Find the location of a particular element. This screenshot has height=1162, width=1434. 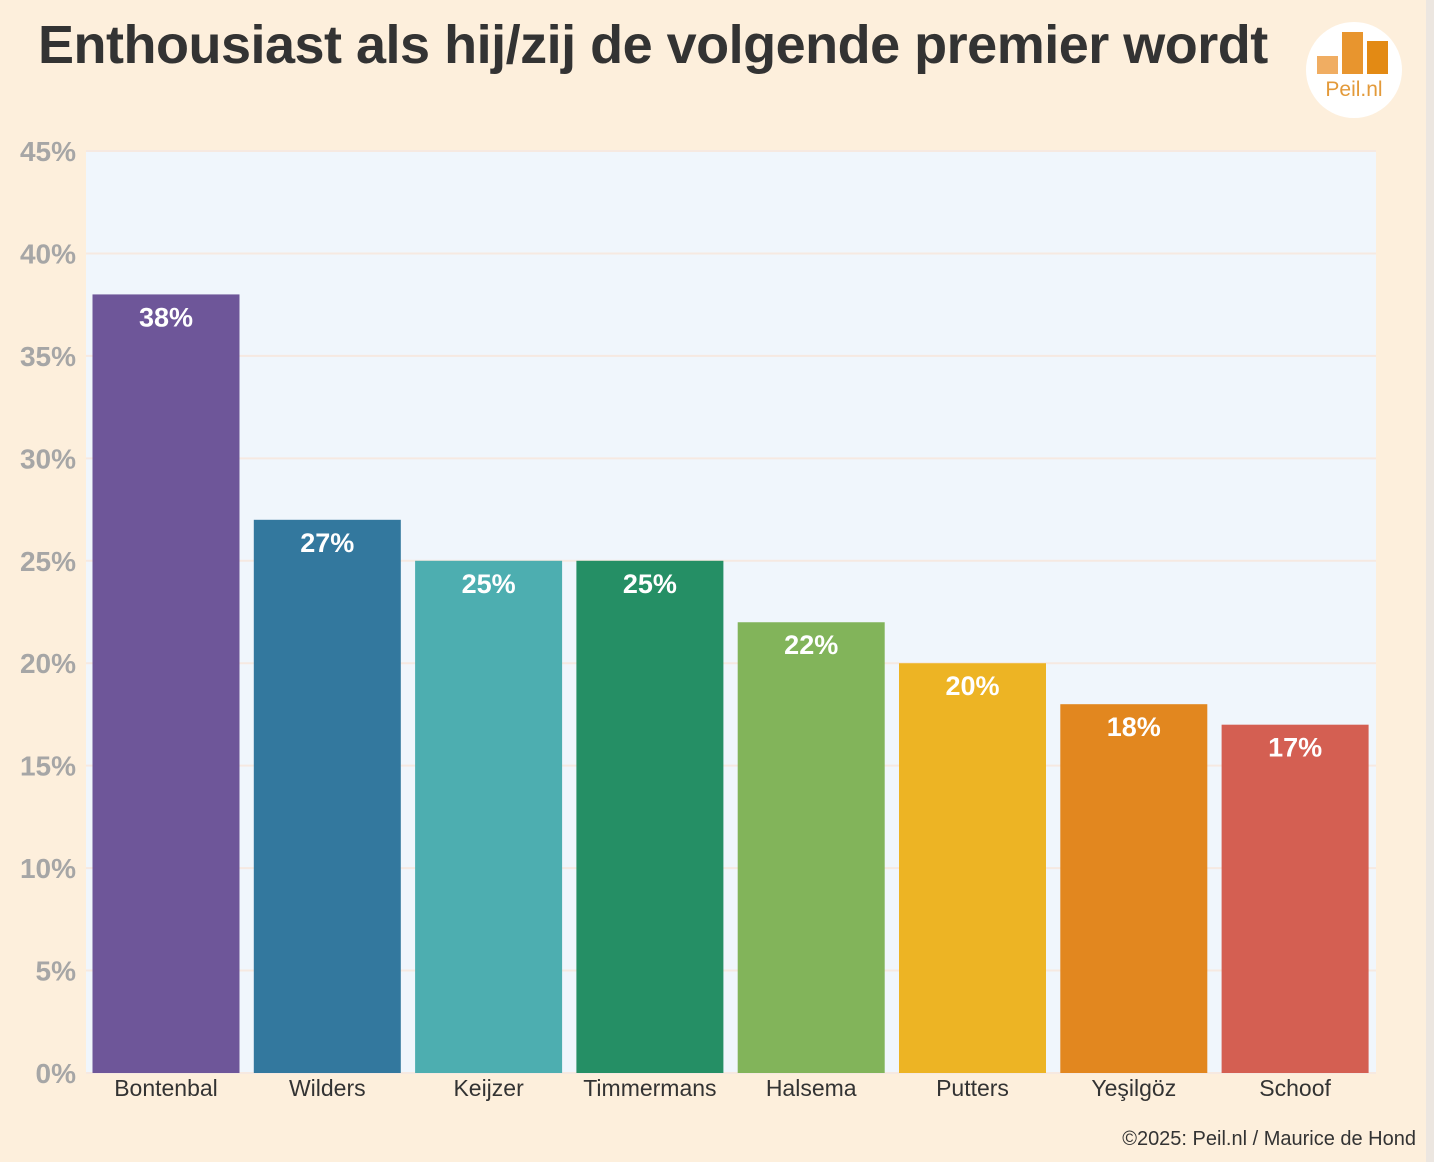

y-tick-label: 10% is located at coordinates (48, 868).